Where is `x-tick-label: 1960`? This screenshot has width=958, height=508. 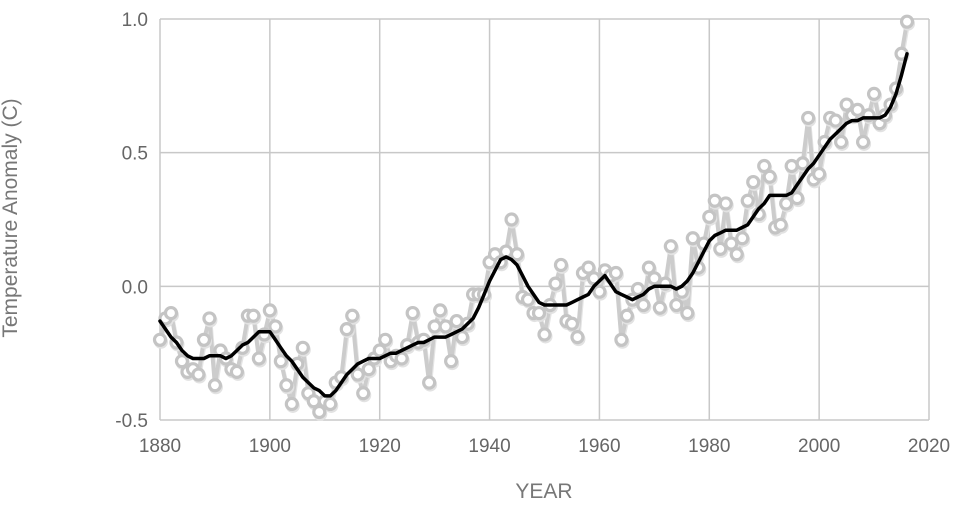 x-tick-label: 1960 is located at coordinates (599, 446).